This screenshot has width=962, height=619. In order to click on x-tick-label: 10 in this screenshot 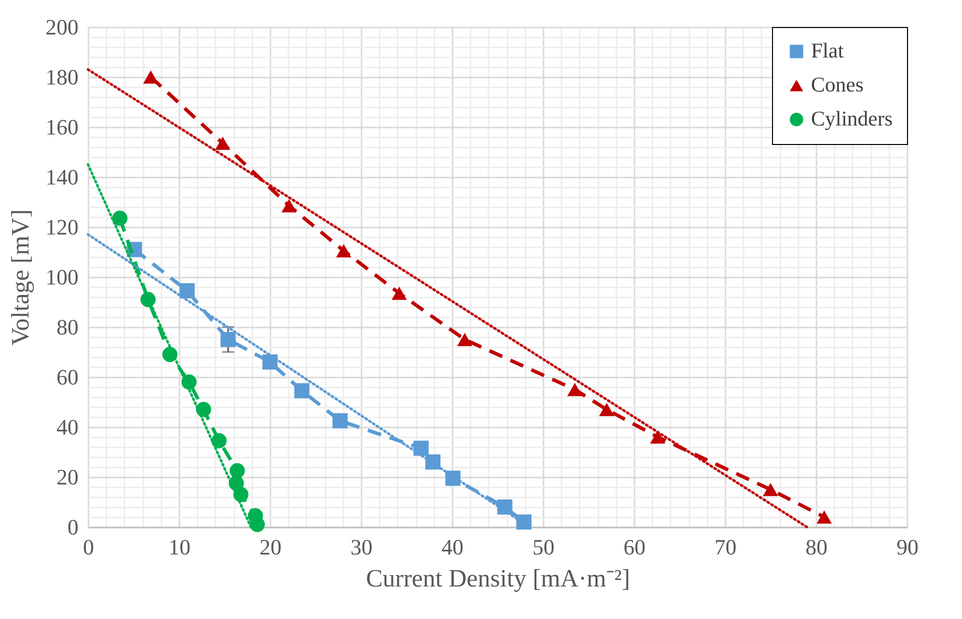, I will do `click(179, 547)`.